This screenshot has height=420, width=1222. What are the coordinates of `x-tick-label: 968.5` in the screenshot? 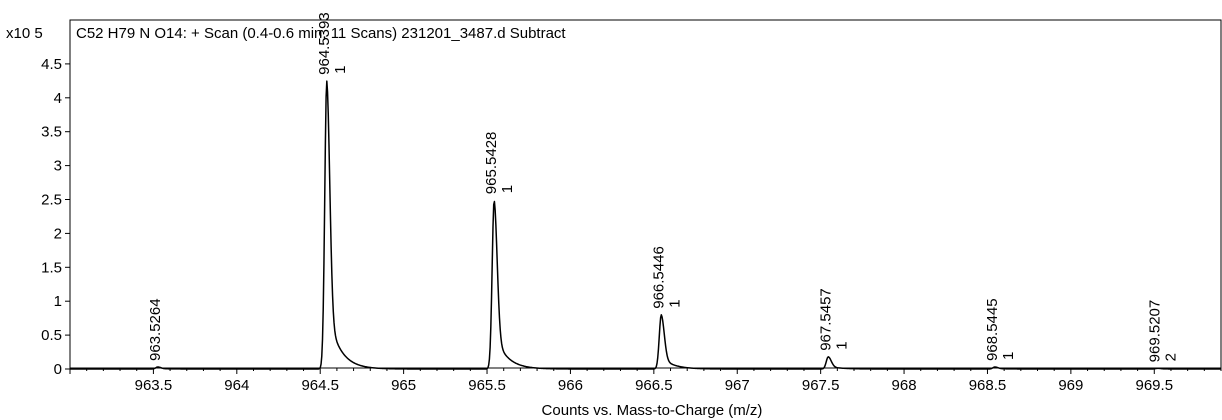 It's located at (988, 385).